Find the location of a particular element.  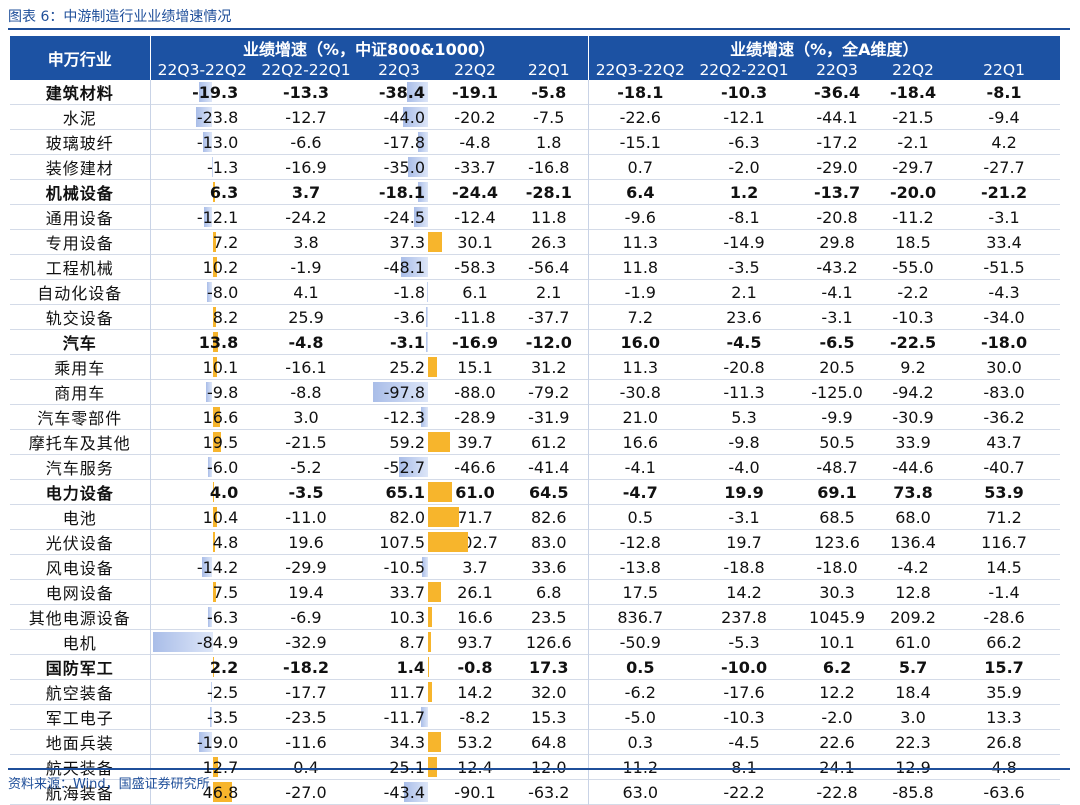

data-cell: -16.9 is located at coordinates (306, 167).